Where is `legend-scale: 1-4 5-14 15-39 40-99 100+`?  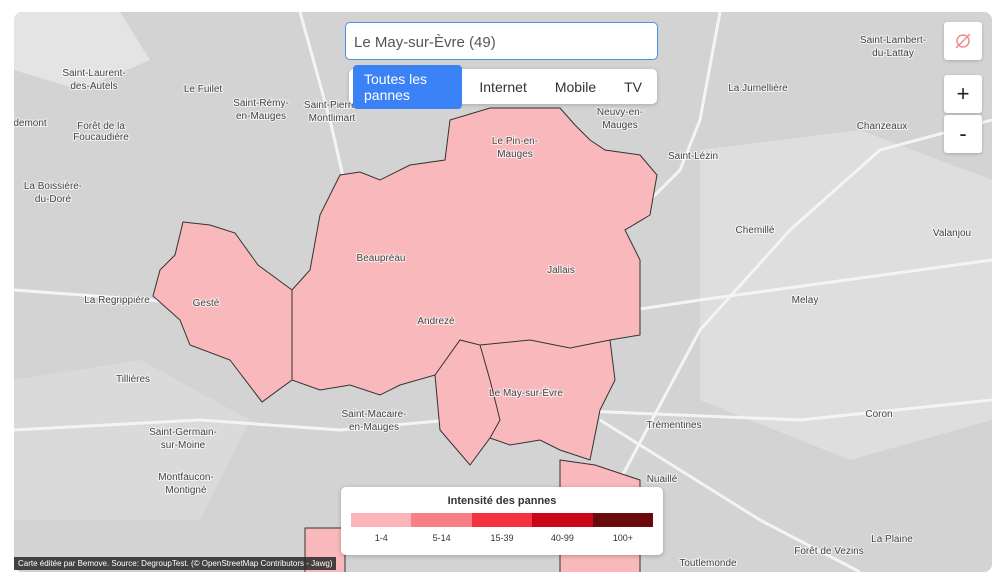
legend-scale: 1-4 5-14 15-39 40-99 100+ is located at coordinates (502, 528).